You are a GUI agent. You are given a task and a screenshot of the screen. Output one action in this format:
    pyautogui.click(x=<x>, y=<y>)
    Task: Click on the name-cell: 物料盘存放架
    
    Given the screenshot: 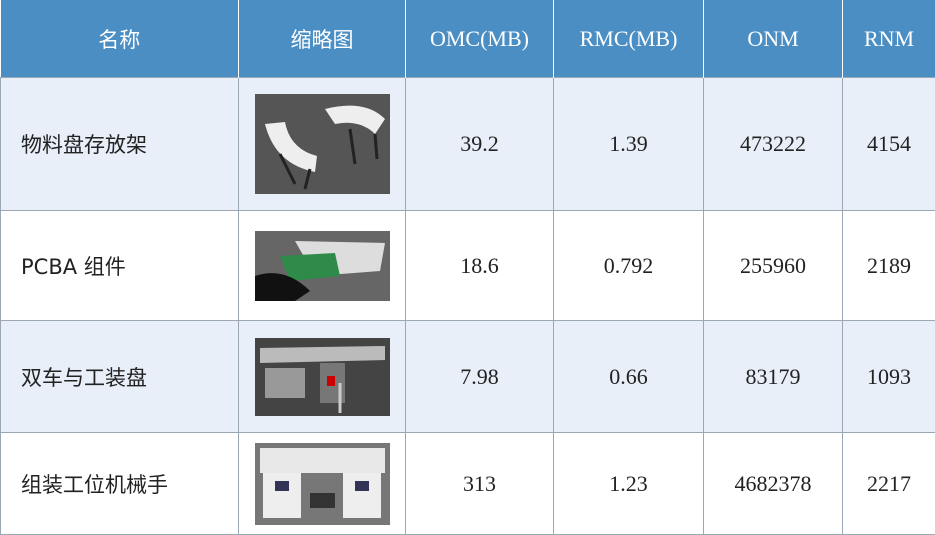 What is the action you would take?
    pyautogui.click(x=120, y=144)
    